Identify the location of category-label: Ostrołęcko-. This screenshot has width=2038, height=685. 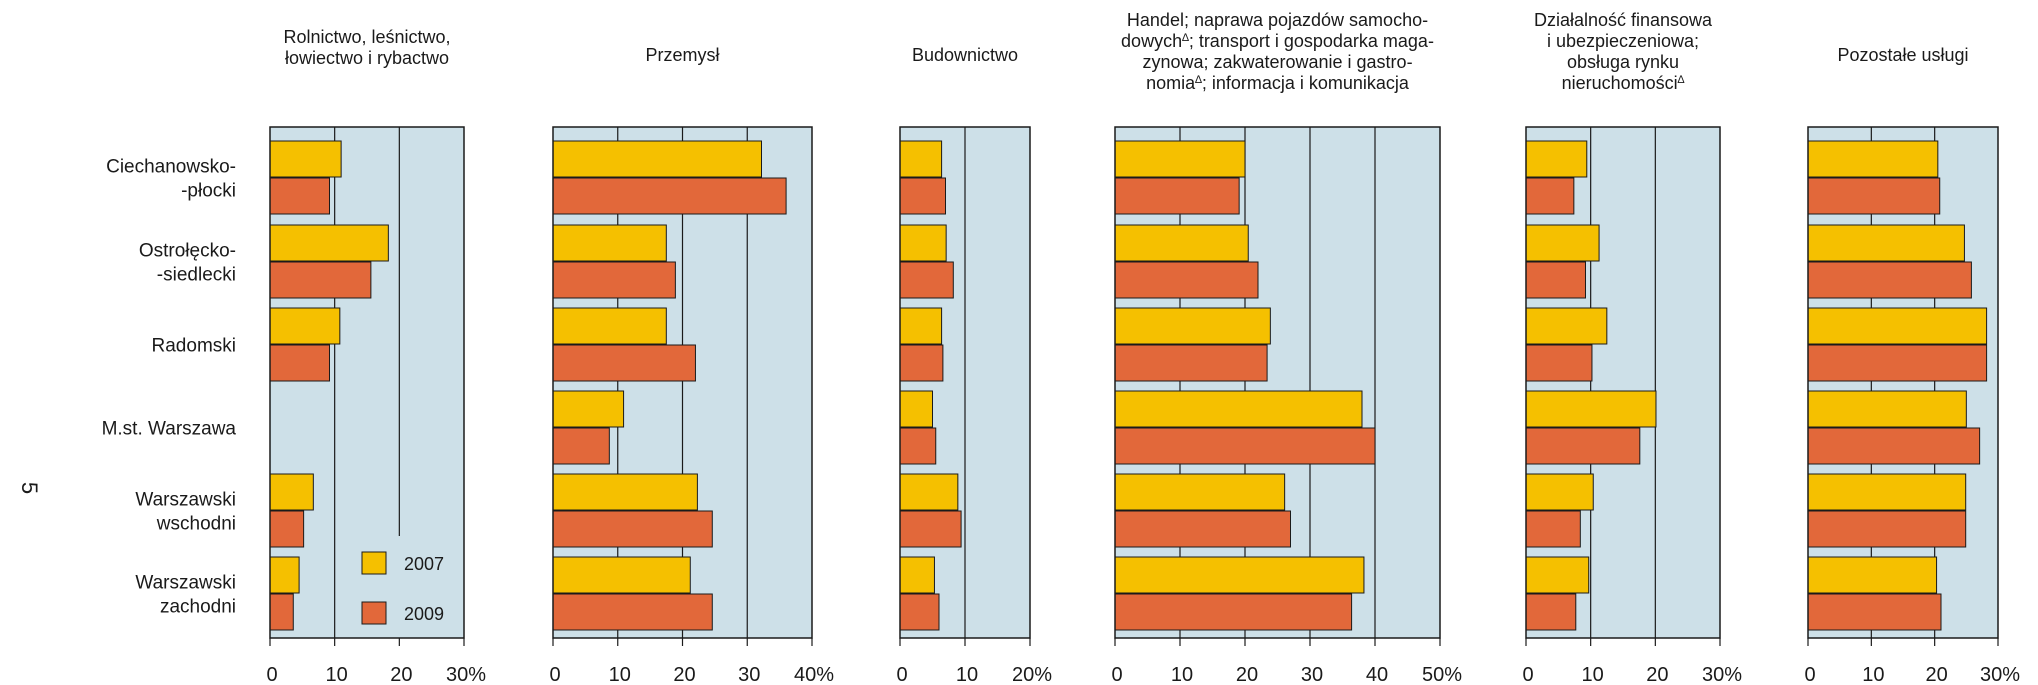
(187, 251).